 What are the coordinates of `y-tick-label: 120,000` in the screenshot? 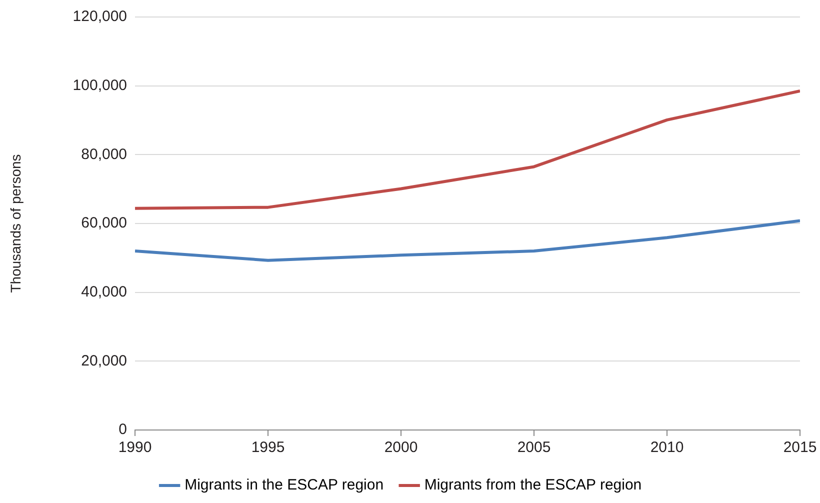 It's located at (100, 17).